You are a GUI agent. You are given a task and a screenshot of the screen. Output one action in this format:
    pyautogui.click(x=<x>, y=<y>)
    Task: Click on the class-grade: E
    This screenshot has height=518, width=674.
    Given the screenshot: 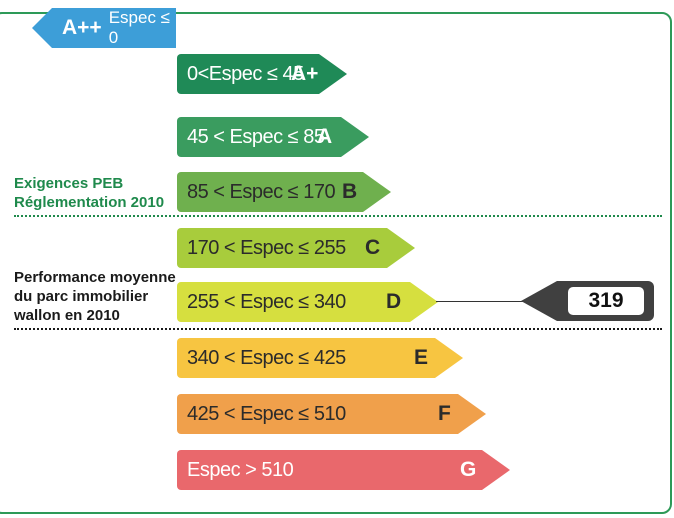 What is the action you would take?
    pyautogui.click(x=421, y=357)
    